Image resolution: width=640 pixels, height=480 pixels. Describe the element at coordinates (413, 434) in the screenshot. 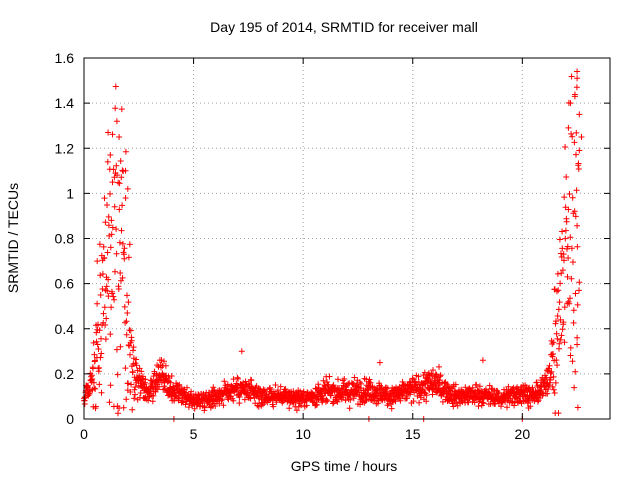

I see `x-tick-label: 15` at that location.